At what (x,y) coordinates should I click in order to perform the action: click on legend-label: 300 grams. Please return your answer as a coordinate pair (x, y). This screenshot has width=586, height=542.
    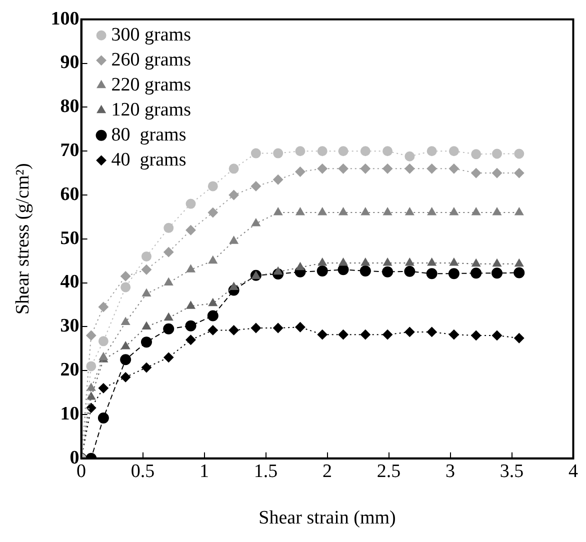
    Looking at the image, I should click on (151, 35).